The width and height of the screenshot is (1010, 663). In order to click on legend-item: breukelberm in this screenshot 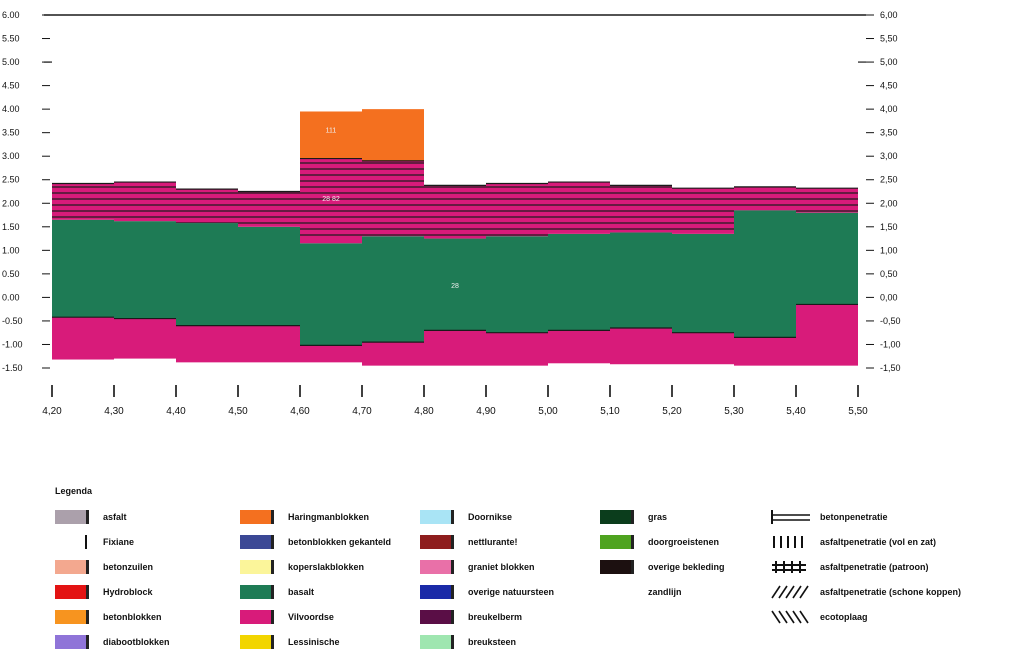, I will do `click(471, 617)`.